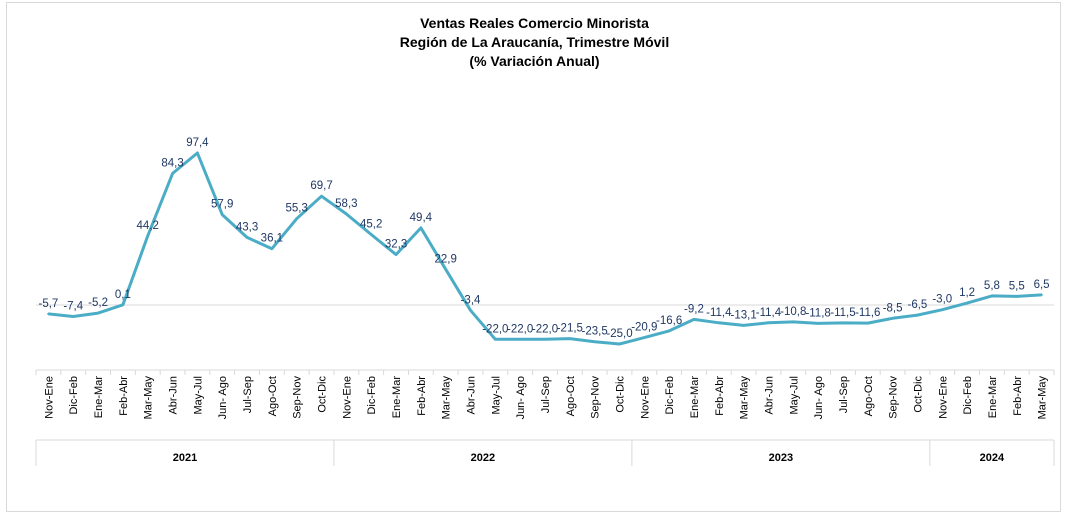 This screenshot has height=517, width=1069. Describe the element at coordinates (346, 204) in the screenshot. I see `data-label: 58,3` at that location.